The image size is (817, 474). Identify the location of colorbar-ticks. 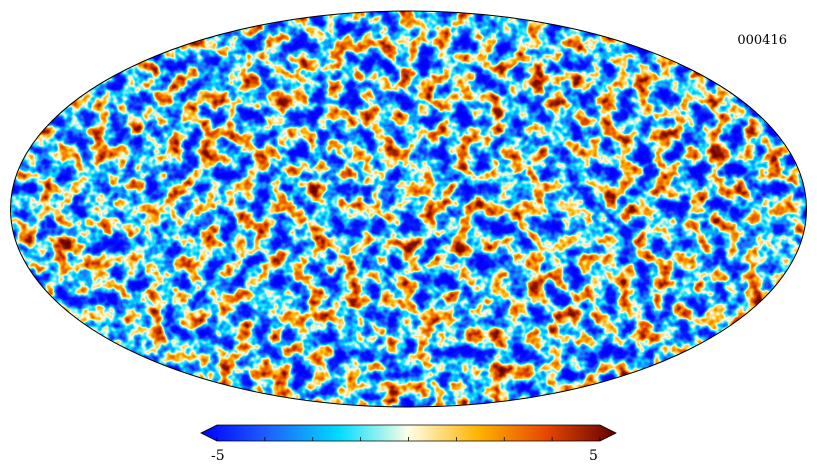
(408, 439).